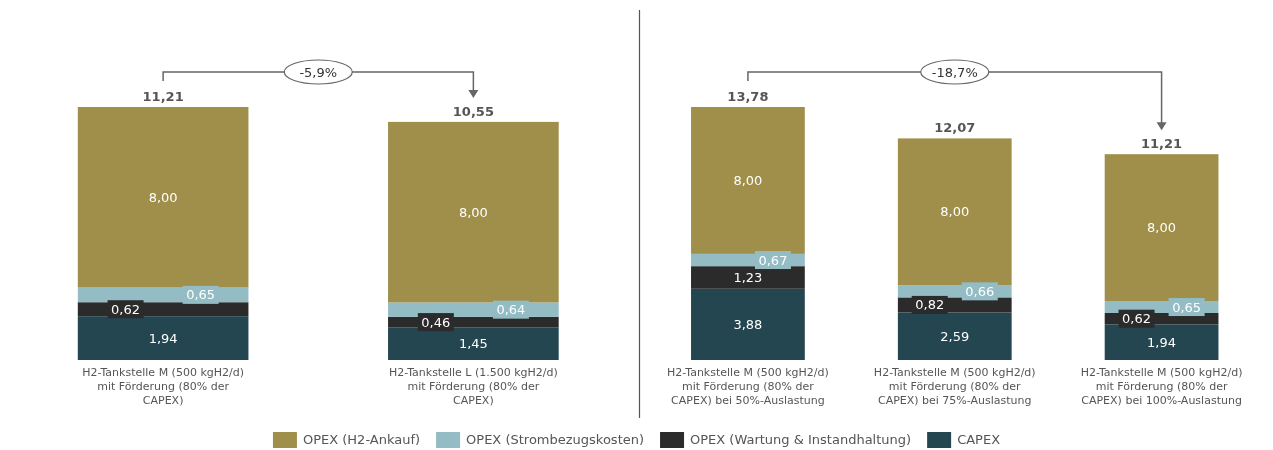  I want to click on data-label: 1,23, so click(748, 277).